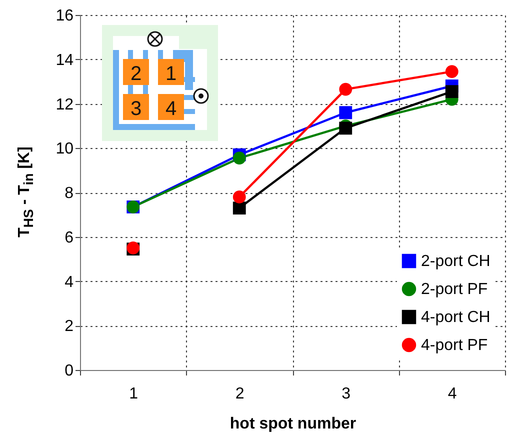  Describe the element at coordinates (171, 109) in the screenshot. I see `annotation: 4` at that location.